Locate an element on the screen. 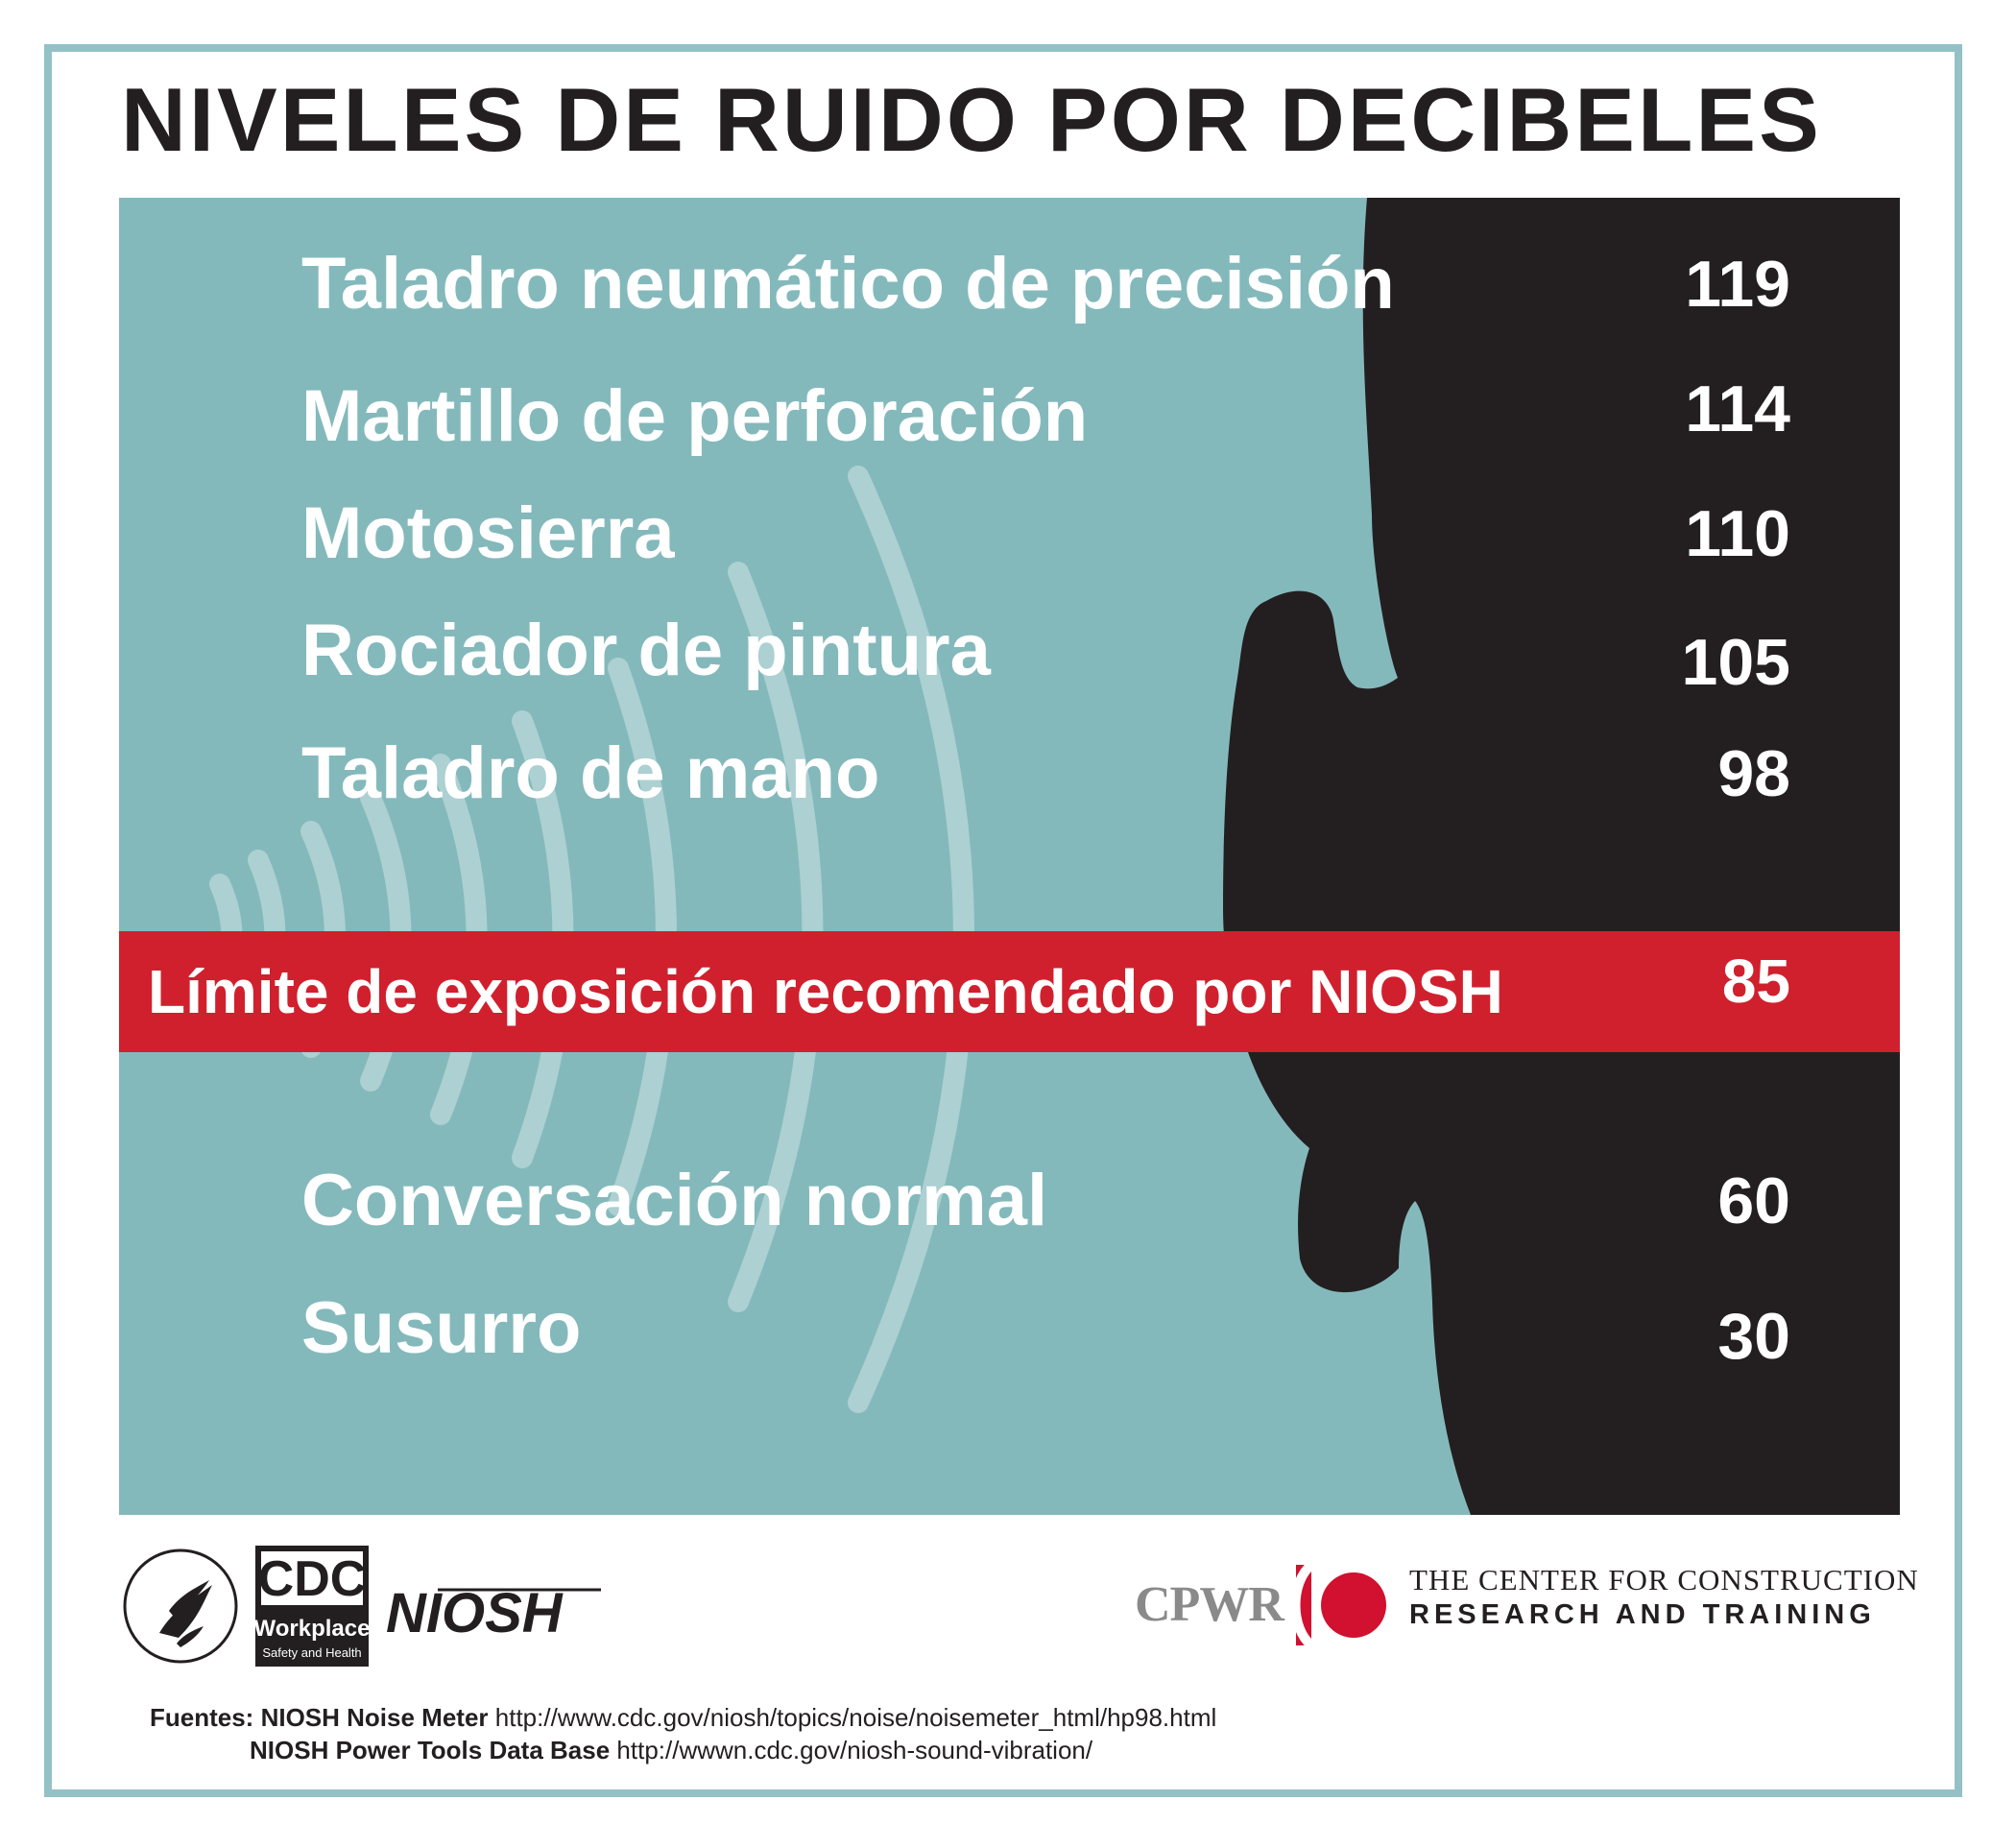 The image size is (2016, 1848). noise-row: Martillo de perforación 114 is located at coordinates (1009, 414).